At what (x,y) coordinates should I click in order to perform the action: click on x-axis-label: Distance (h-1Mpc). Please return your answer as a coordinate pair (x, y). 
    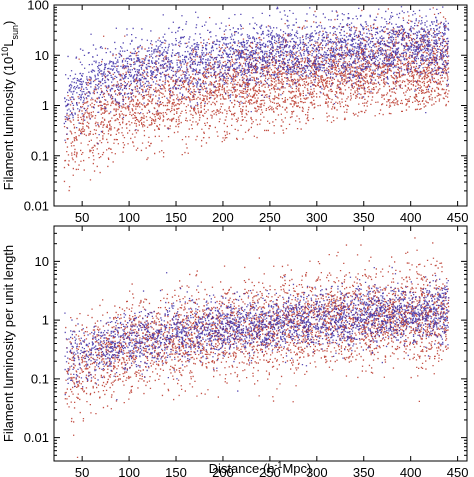
    Looking at the image, I should click on (260, 468).